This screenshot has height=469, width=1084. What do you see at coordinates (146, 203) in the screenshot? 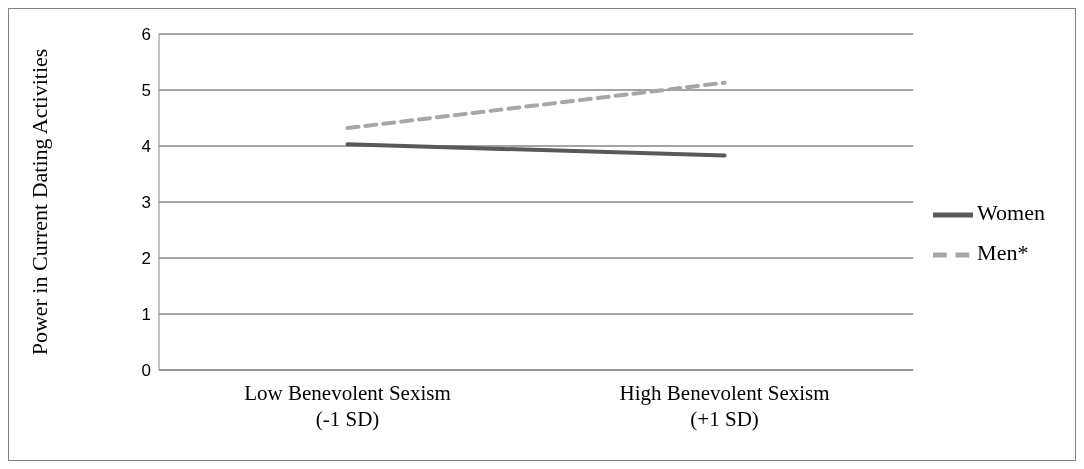
I see `y-tick-label: 3` at bounding box center [146, 203].